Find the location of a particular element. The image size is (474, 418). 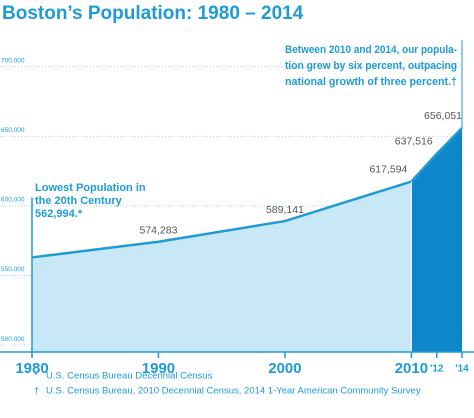

annotation: national growth of three percent.† is located at coordinates (371, 82).